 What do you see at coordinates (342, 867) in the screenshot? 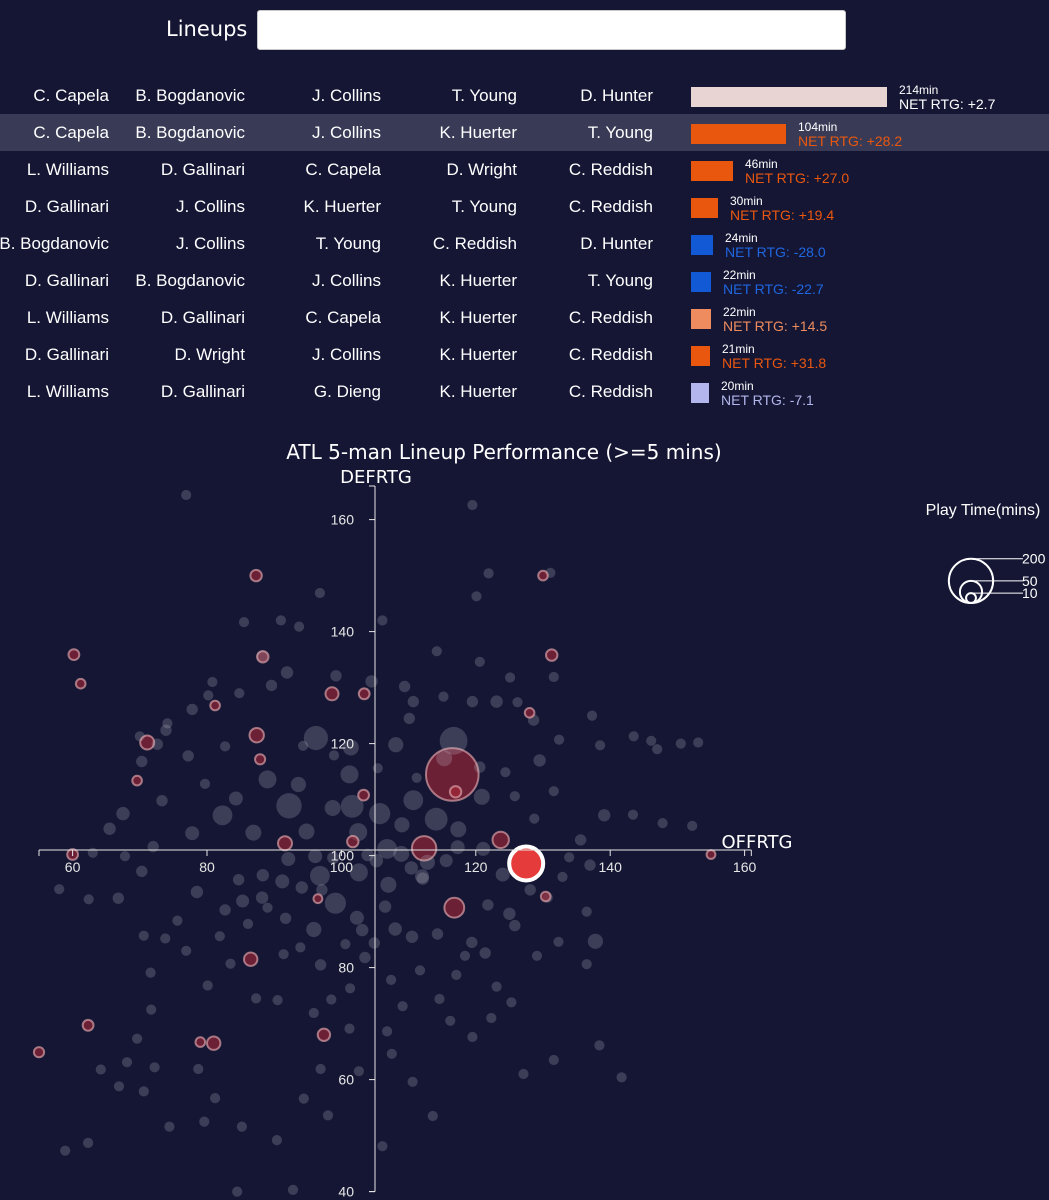
I see `x-tick-label: 100` at bounding box center [342, 867].